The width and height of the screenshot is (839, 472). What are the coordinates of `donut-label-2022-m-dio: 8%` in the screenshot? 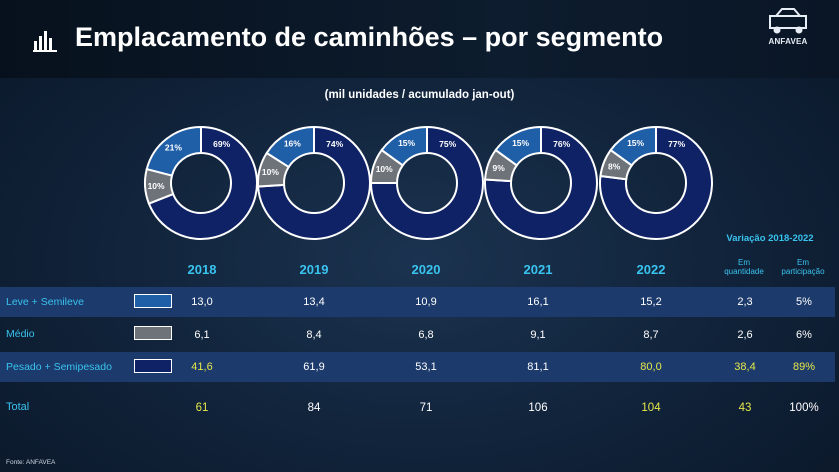 It's located at (614, 166).